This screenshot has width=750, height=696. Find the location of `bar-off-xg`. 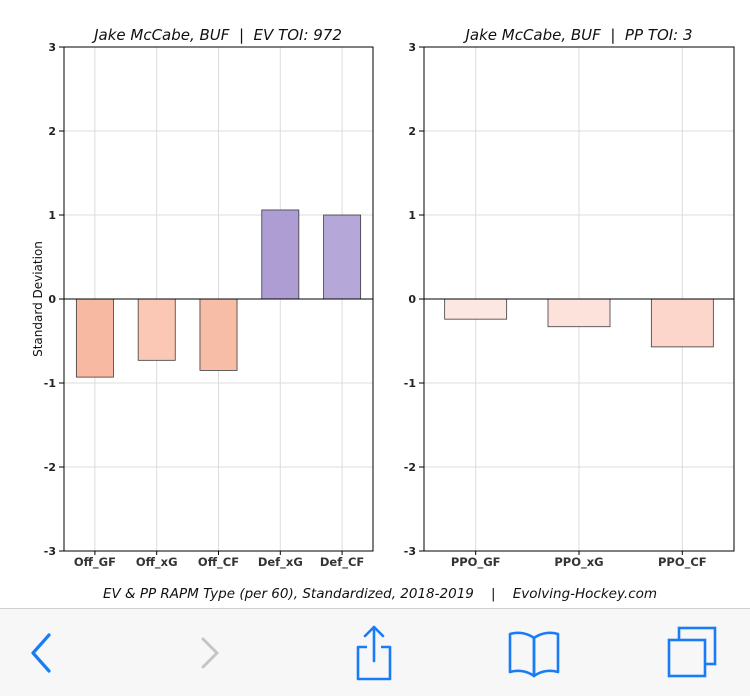

bar-off-xg is located at coordinates (156, 329).